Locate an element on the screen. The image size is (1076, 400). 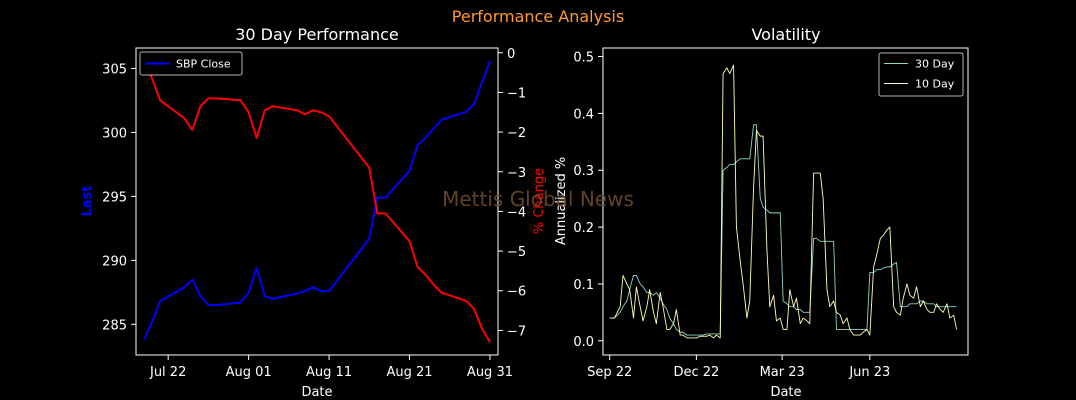
volatility-xtick-dec-22: Dec 22 is located at coordinates (696, 372).